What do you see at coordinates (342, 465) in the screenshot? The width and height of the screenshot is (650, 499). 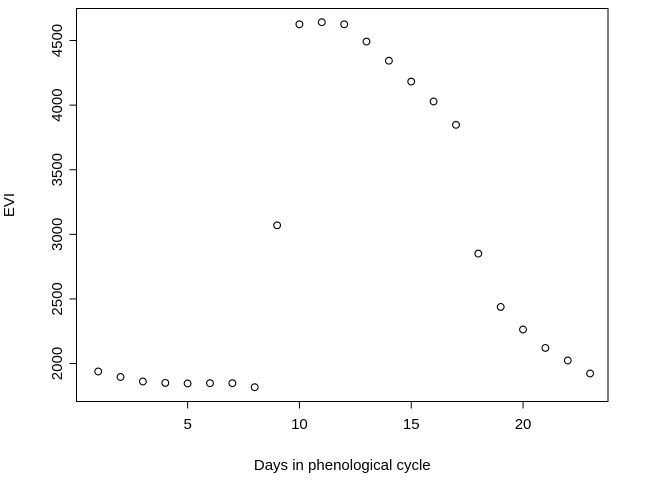 I see `x-axis-label: Days in phenological cycle` at bounding box center [342, 465].